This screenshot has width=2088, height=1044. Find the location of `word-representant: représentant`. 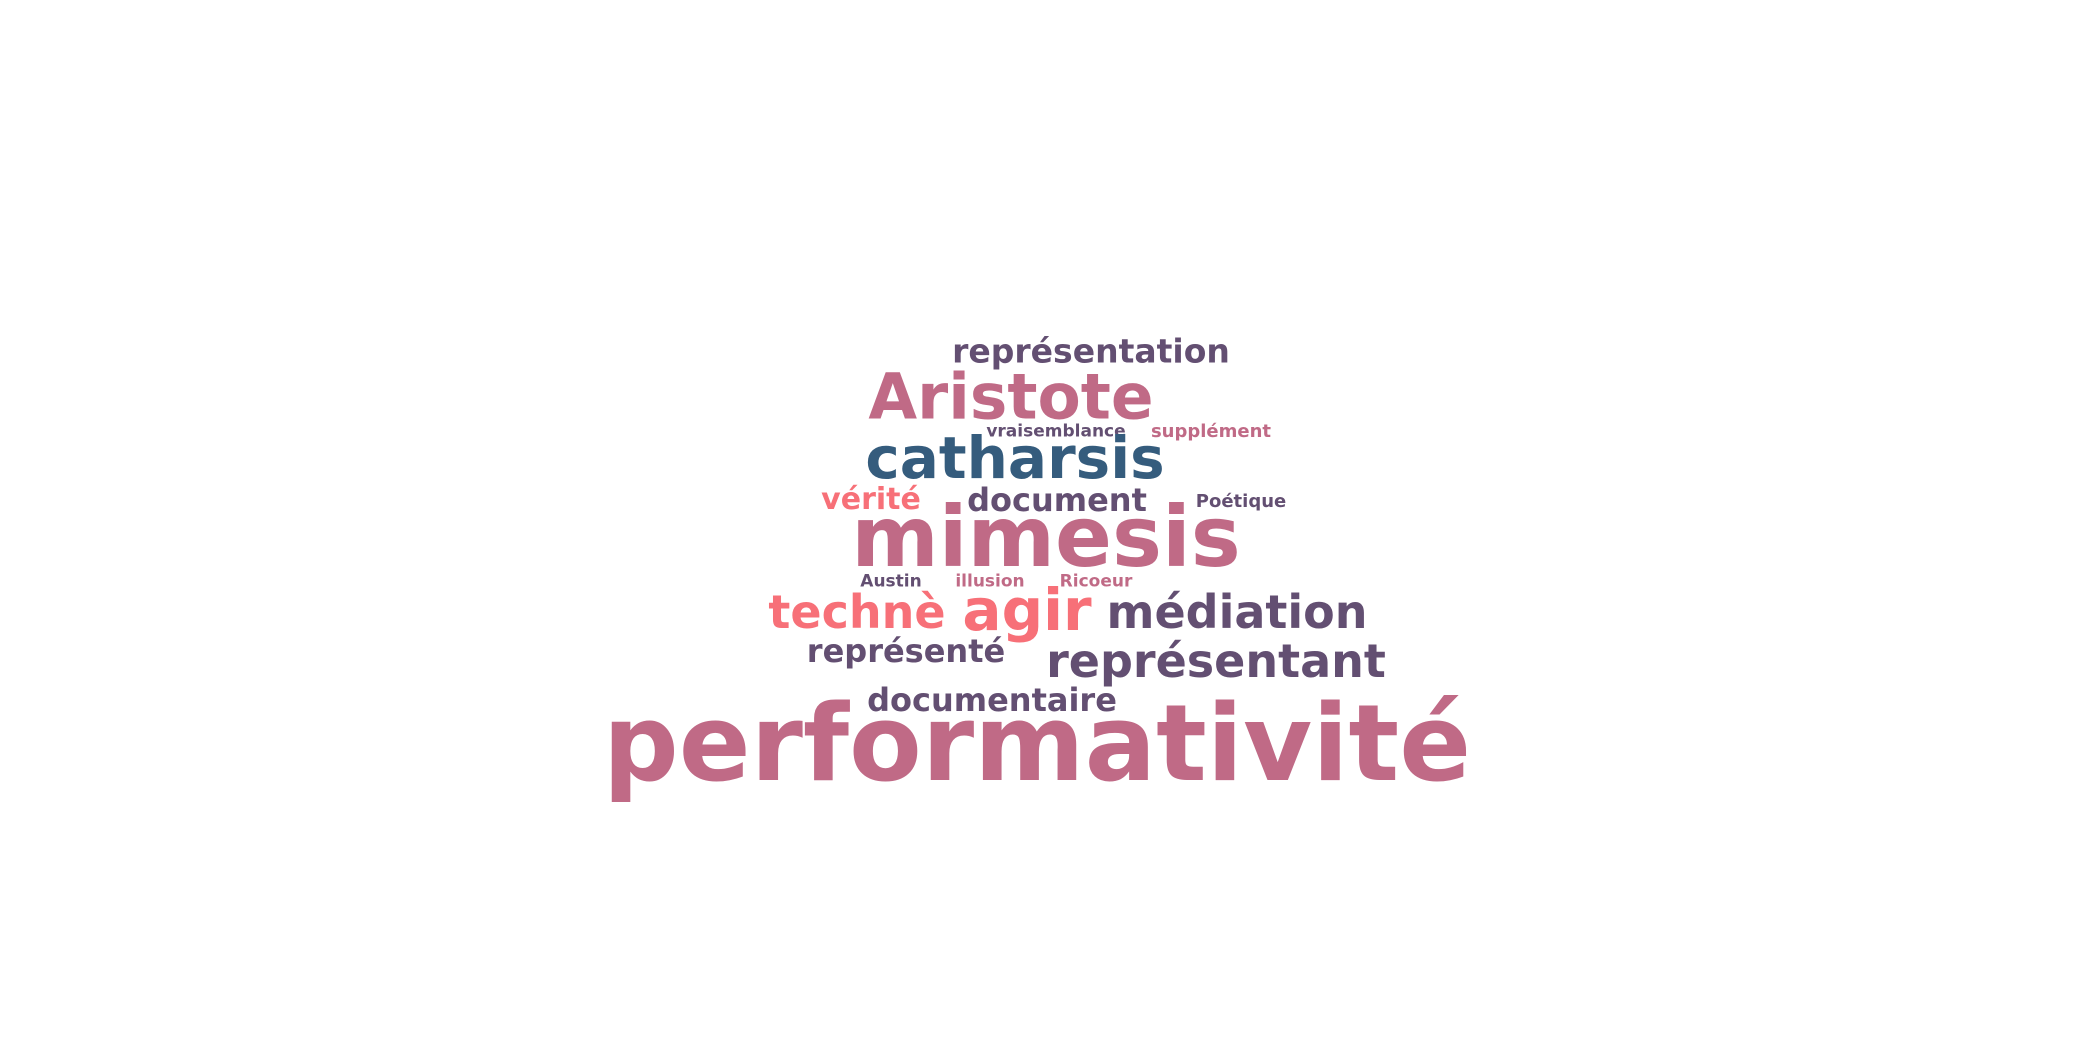

word-representant: représentant is located at coordinates (1216, 661).